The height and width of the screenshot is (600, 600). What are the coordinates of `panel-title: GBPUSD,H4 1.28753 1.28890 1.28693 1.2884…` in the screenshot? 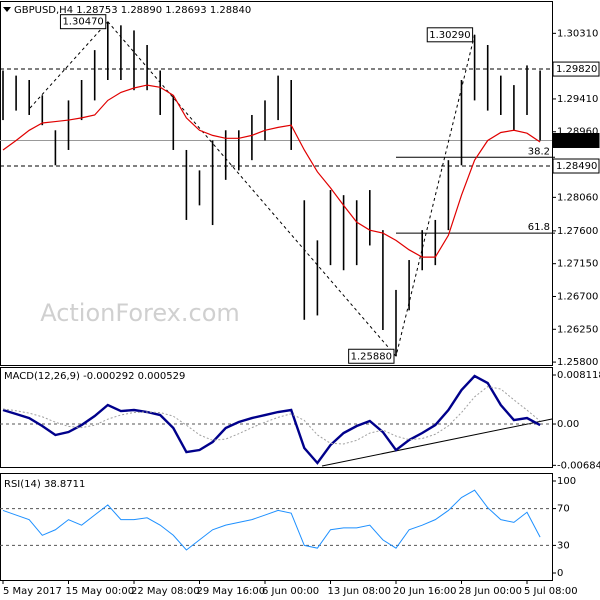 It's located at (132, 10).